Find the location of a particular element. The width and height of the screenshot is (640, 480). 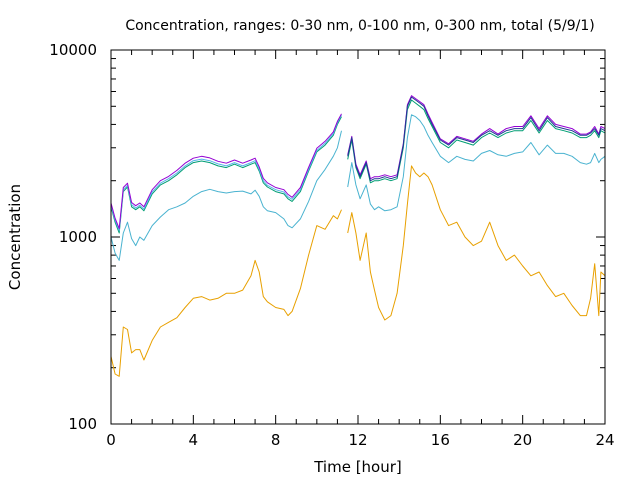

y-tick-label: 10000 is located at coordinates (73, 50).